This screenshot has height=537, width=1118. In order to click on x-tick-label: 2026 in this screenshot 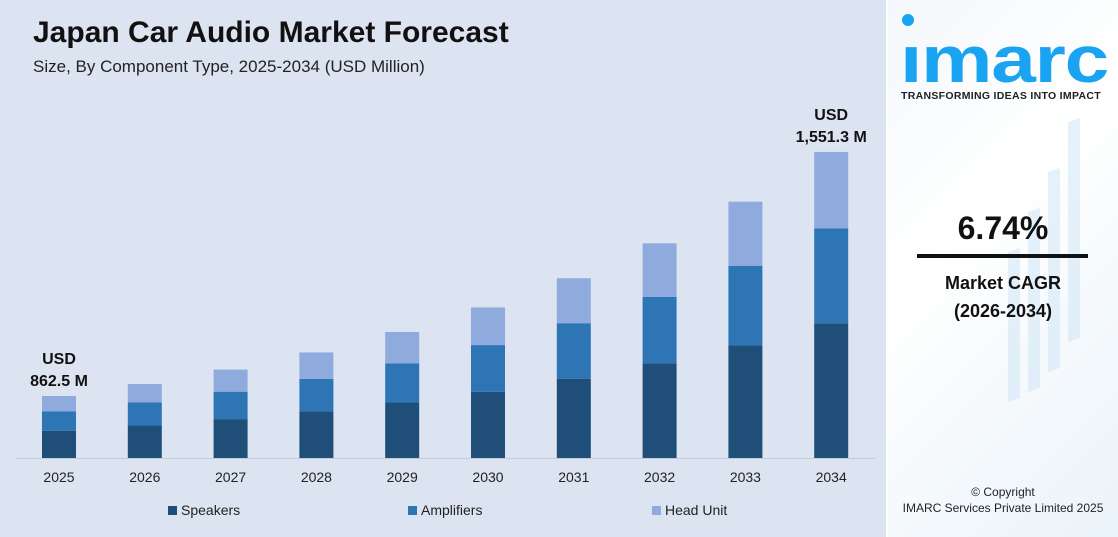, I will do `click(144, 477)`.